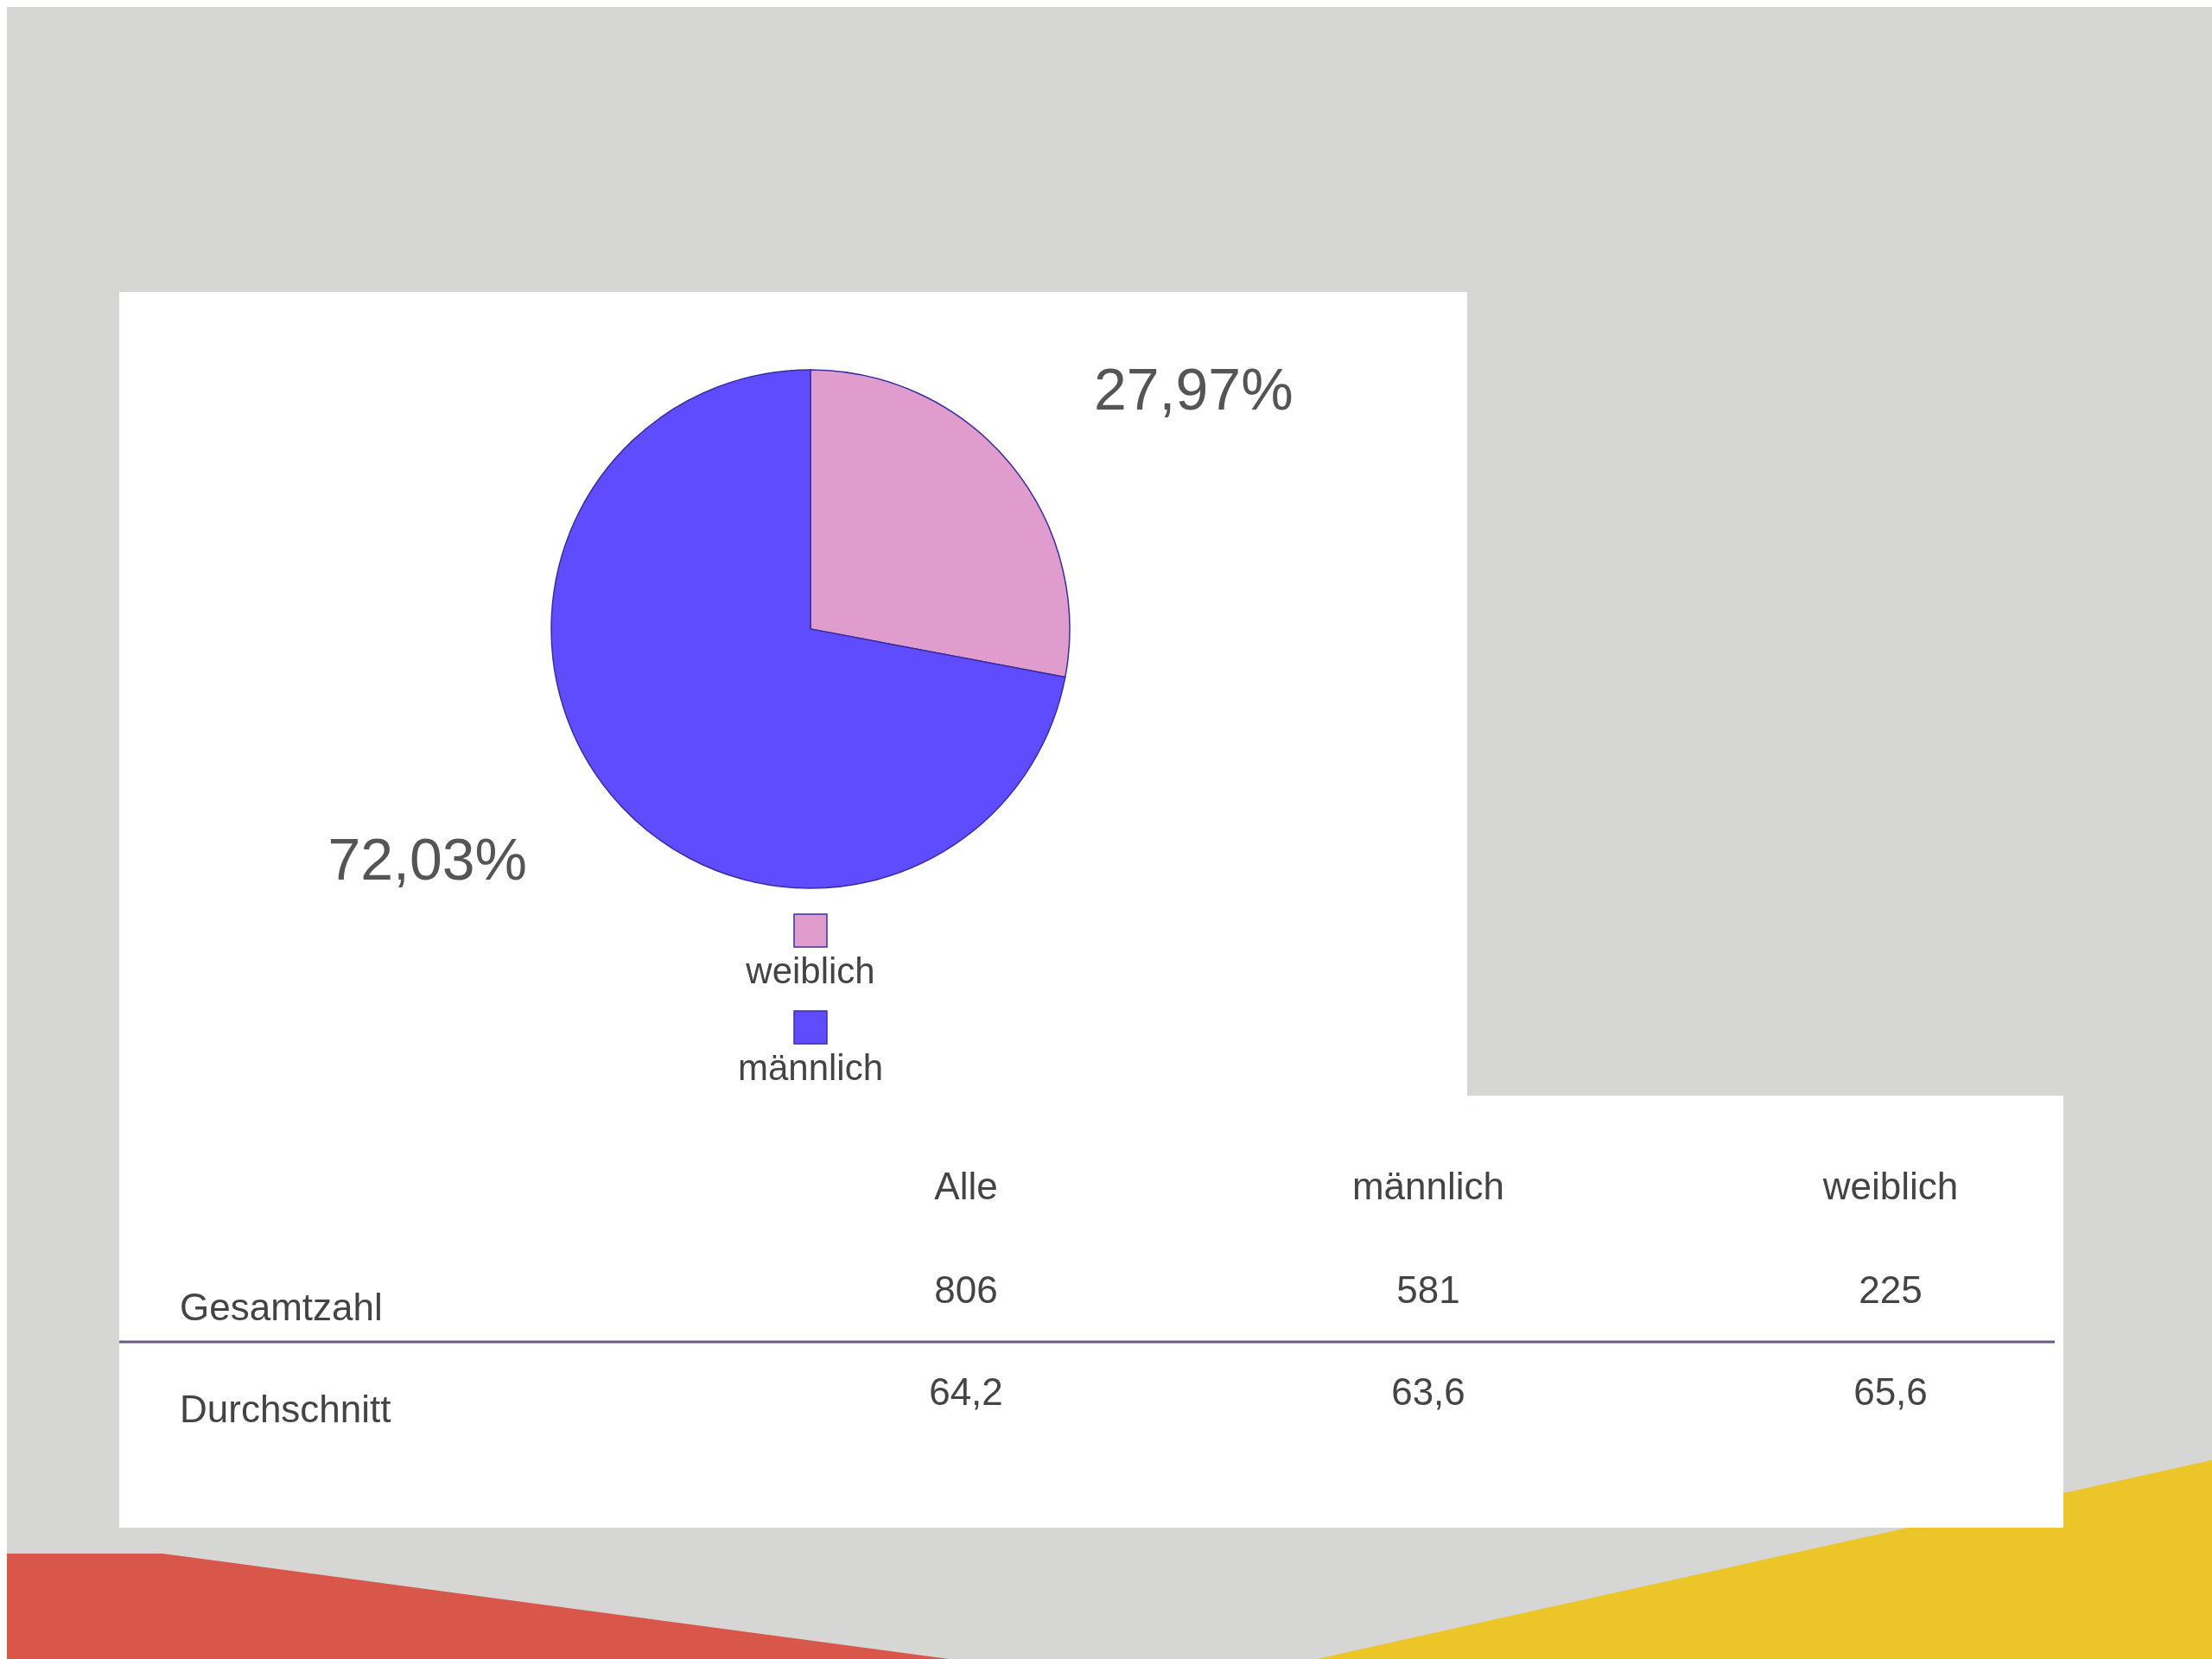 Image resolution: width=2212 pixels, height=1659 pixels. I want to click on data-label: 27,97%, so click(1193, 389).